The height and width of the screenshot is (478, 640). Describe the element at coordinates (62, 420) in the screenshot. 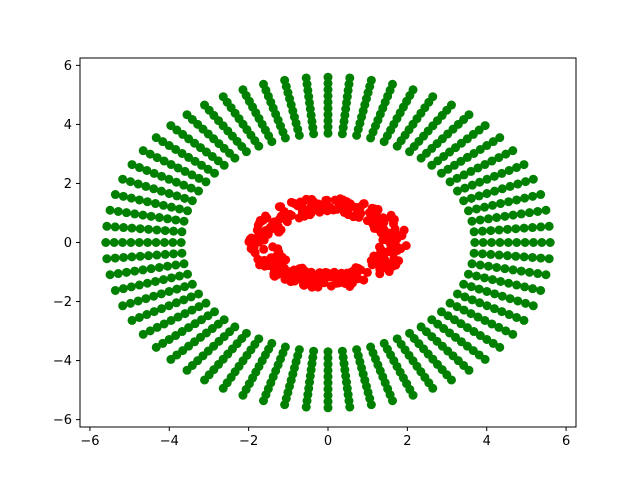

I see `y-tick-label: −6` at that location.